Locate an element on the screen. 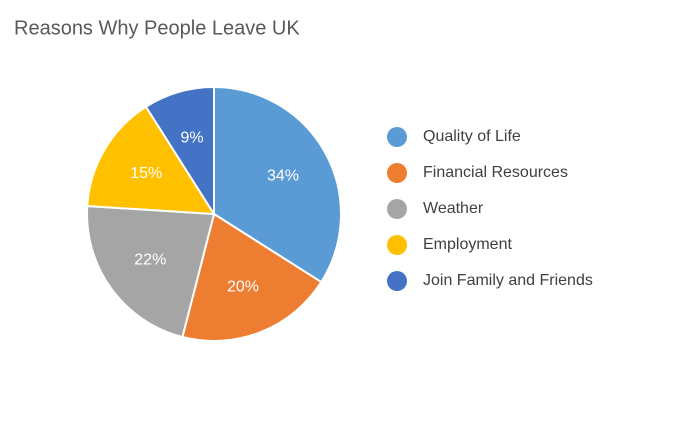  slice-label: 15% is located at coordinates (146, 173).